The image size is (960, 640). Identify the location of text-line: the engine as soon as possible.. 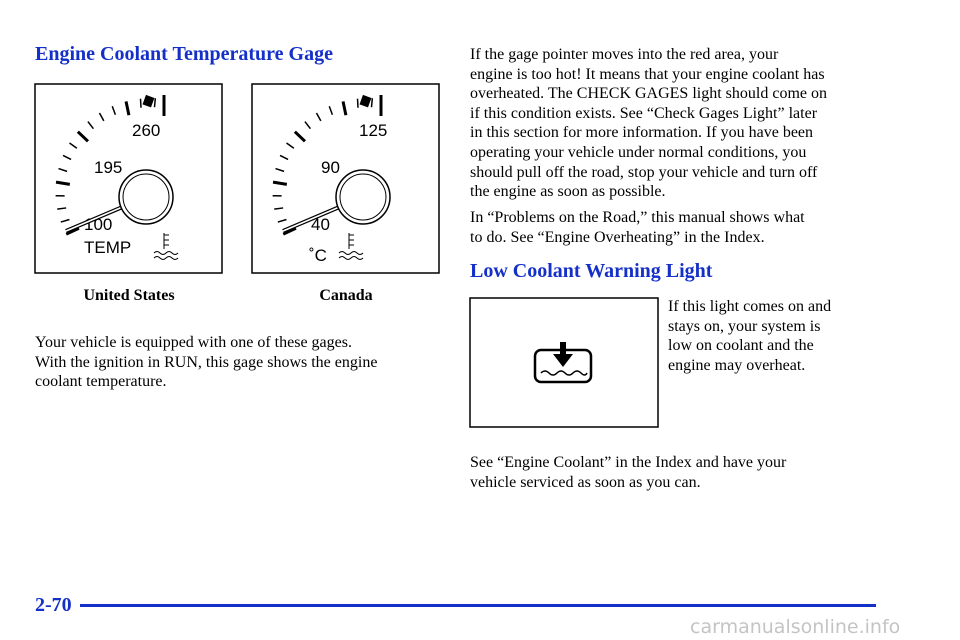
(568, 192).